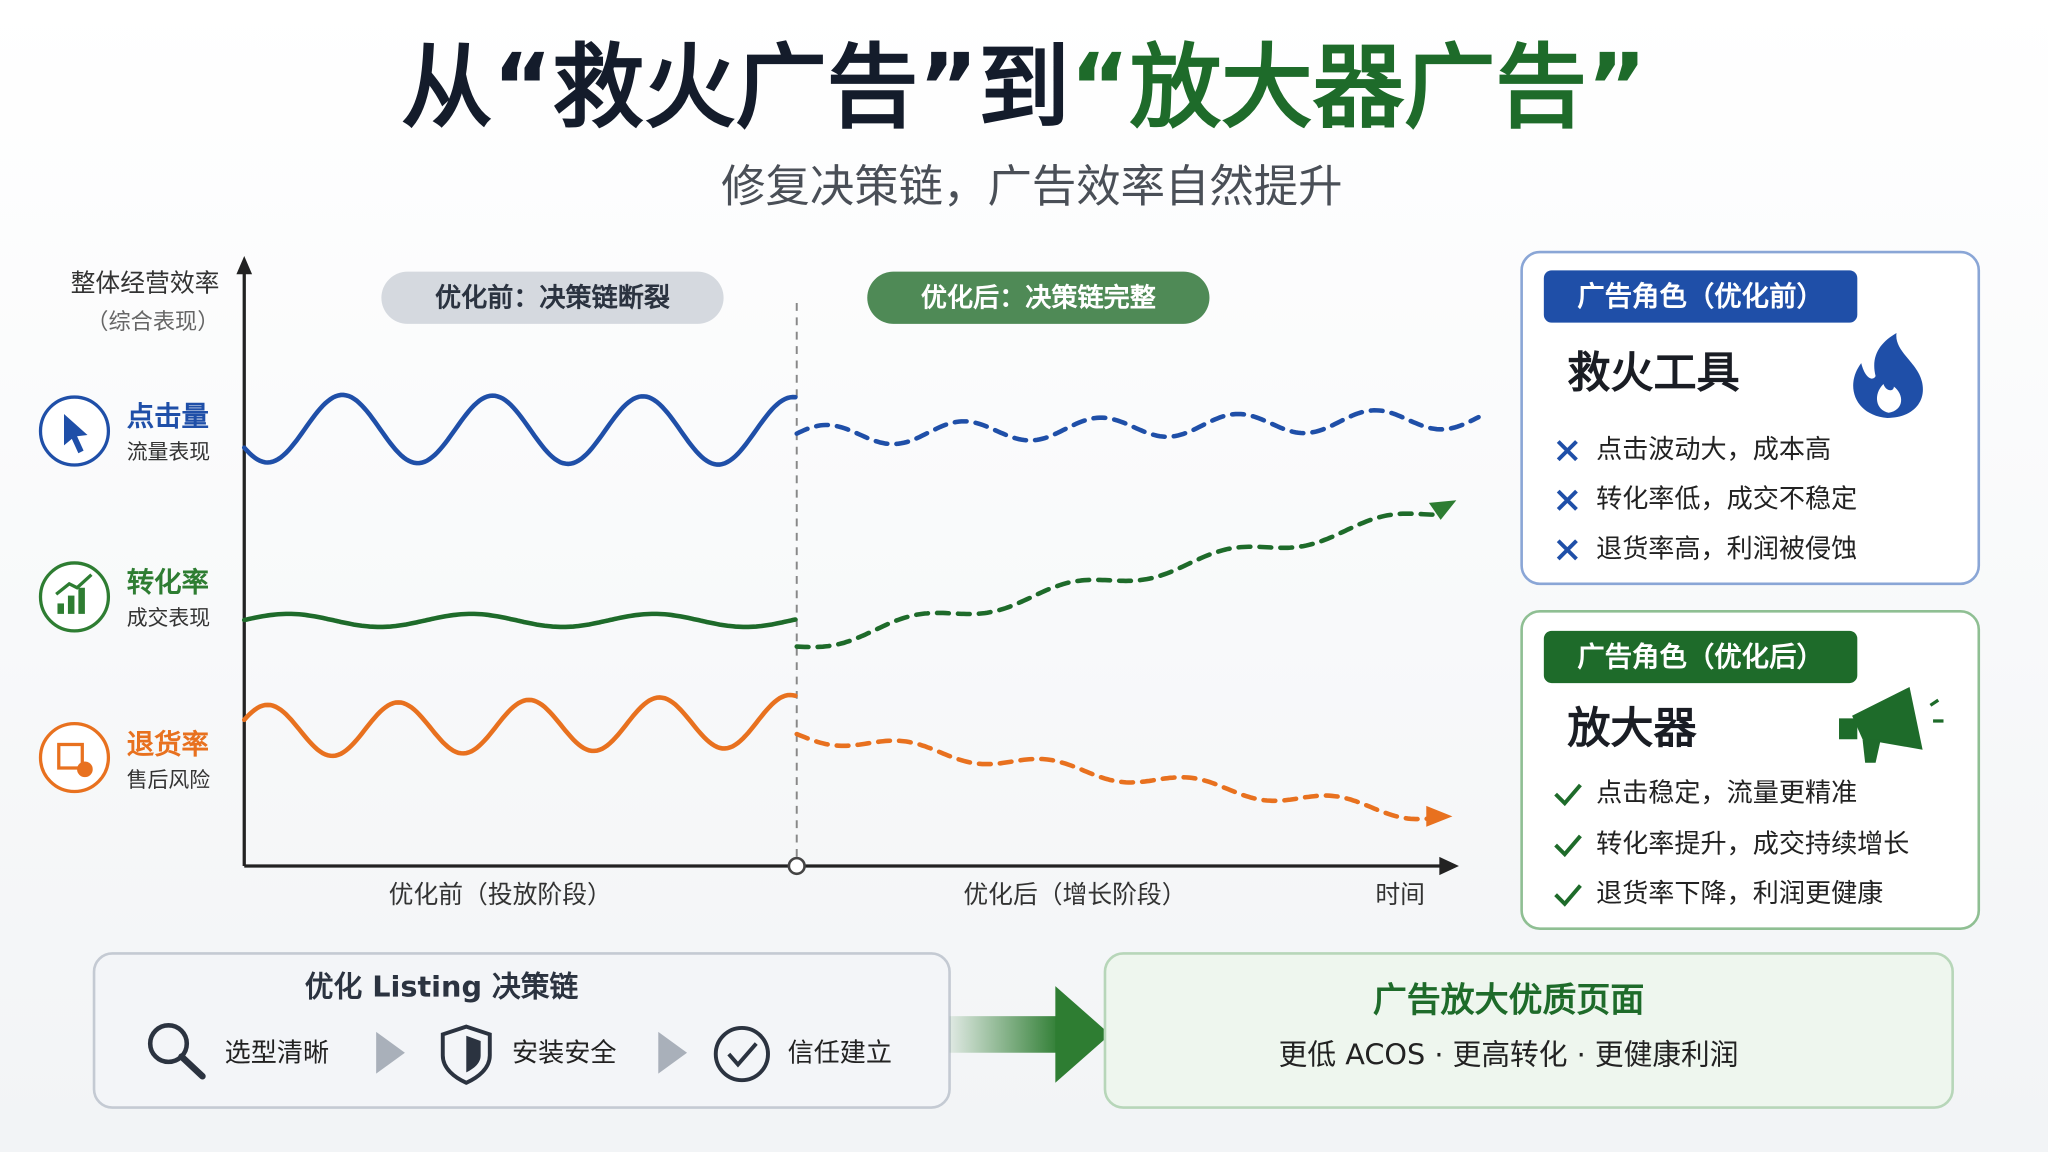  What do you see at coordinates (76, 434) in the screenshot?
I see `cursor-icon` at bounding box center [76, 434].